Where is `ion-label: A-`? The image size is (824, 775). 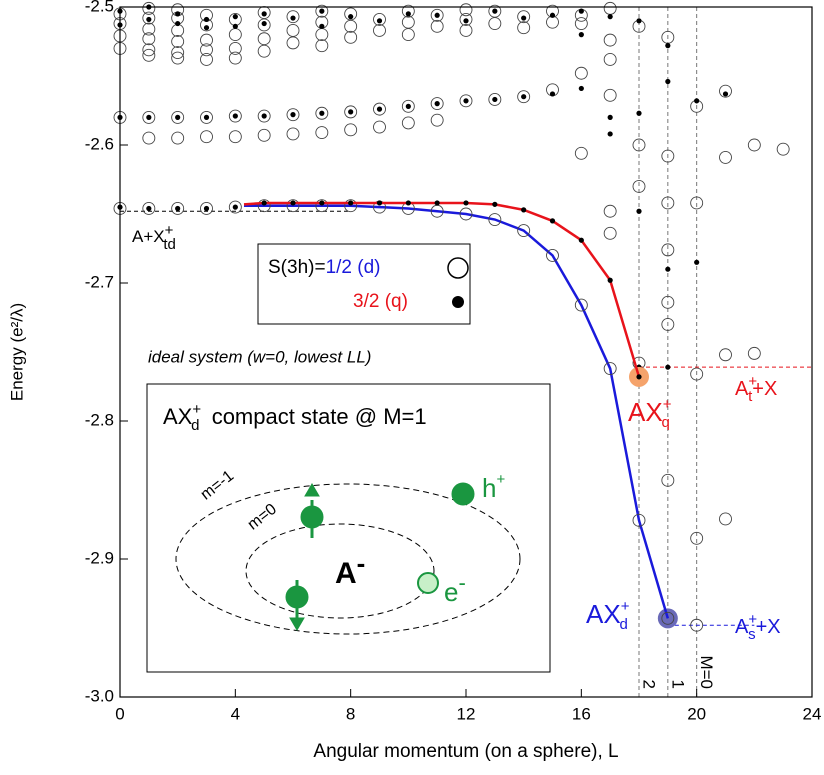 ion-label: A- is located at coordinates (350, 569).